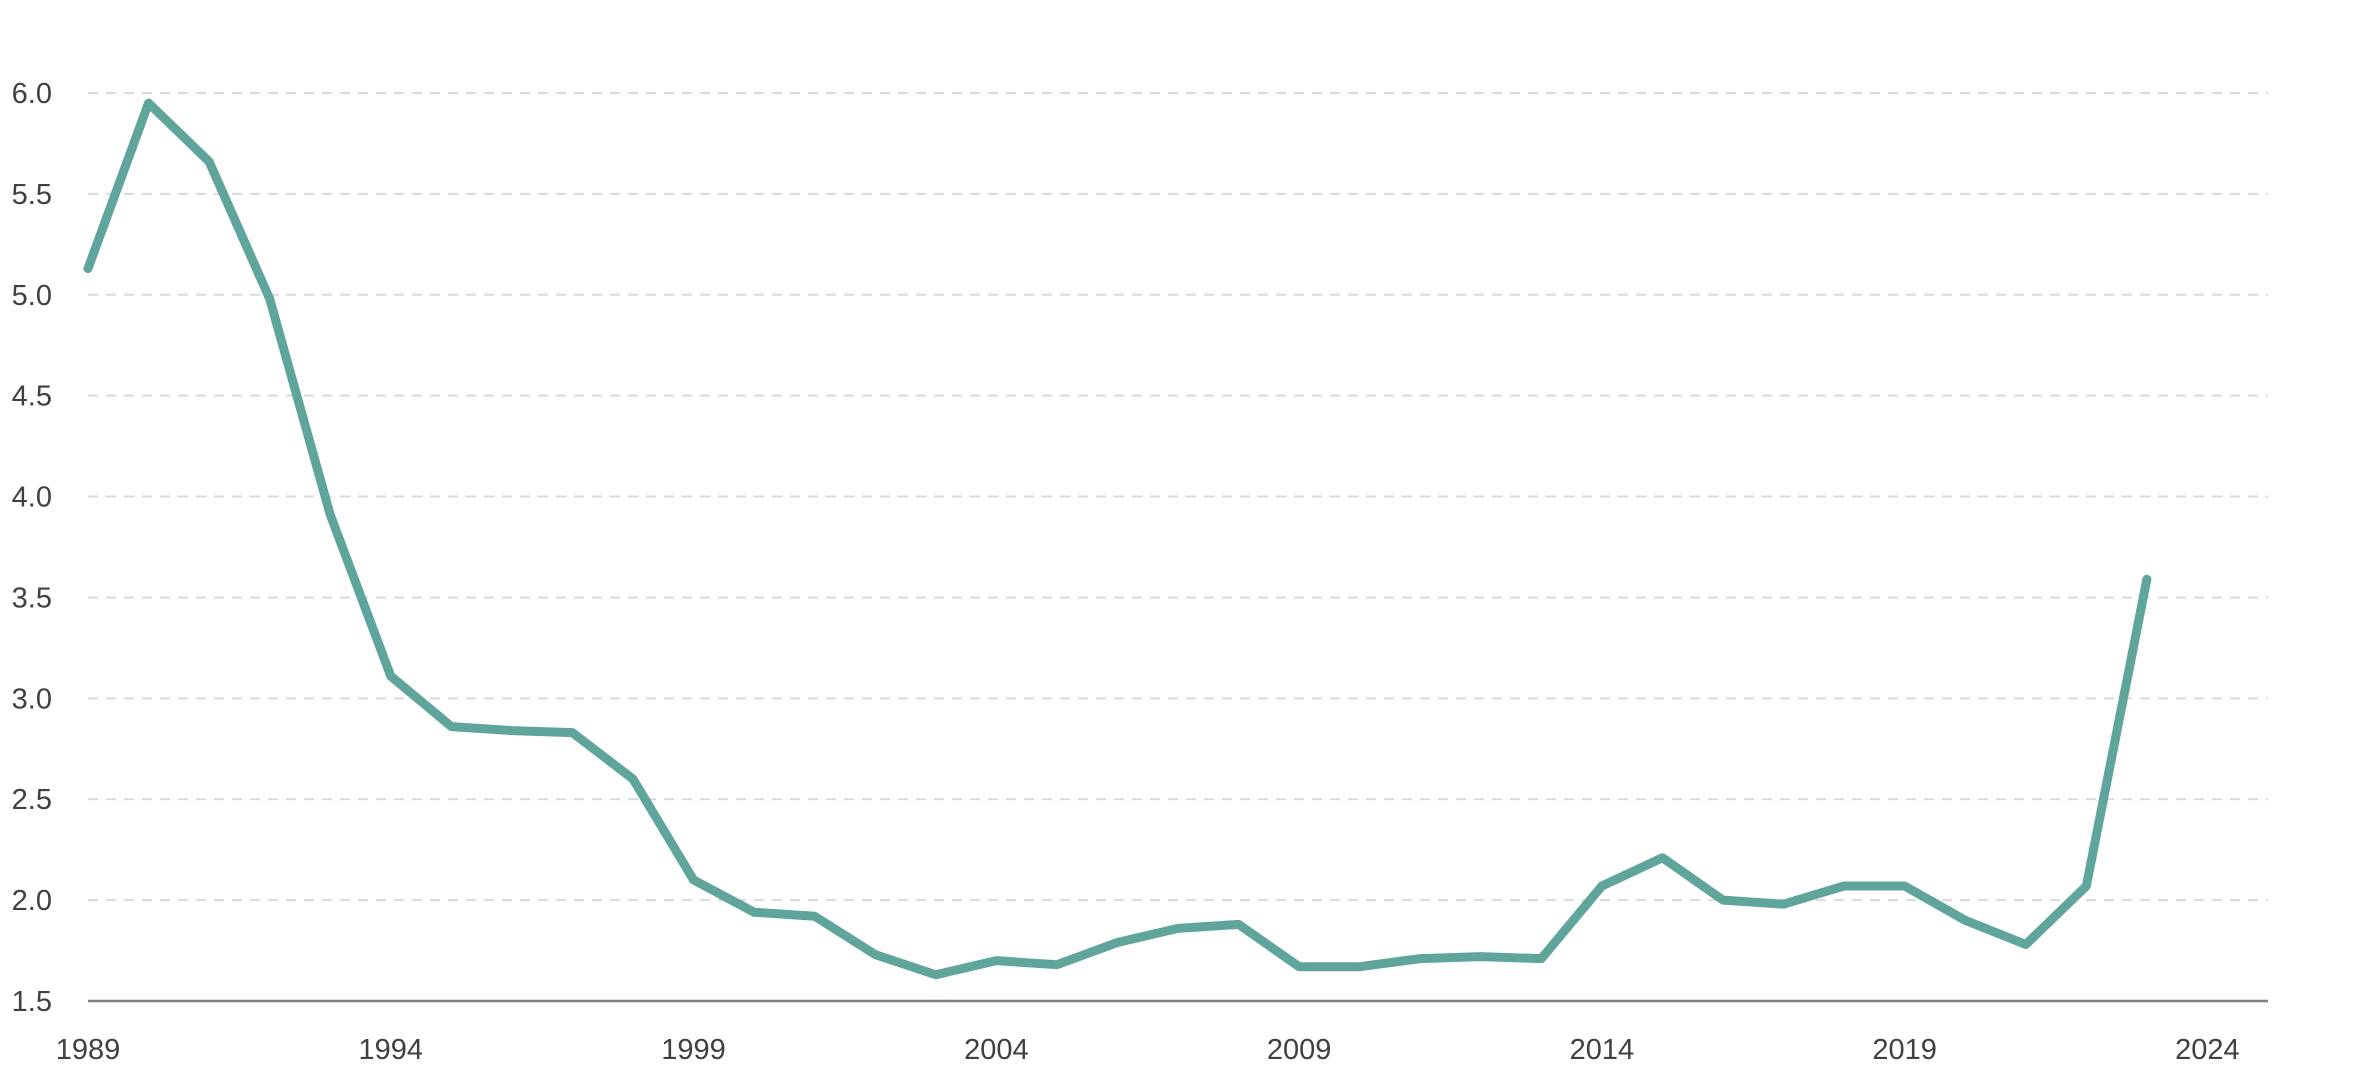 This screenshot has height=1072, width=2377. I want to click on x-axis-tick-labels: 1989 1994 1999 2004 2009 2014 2019 2024, so click(1148, 1050).